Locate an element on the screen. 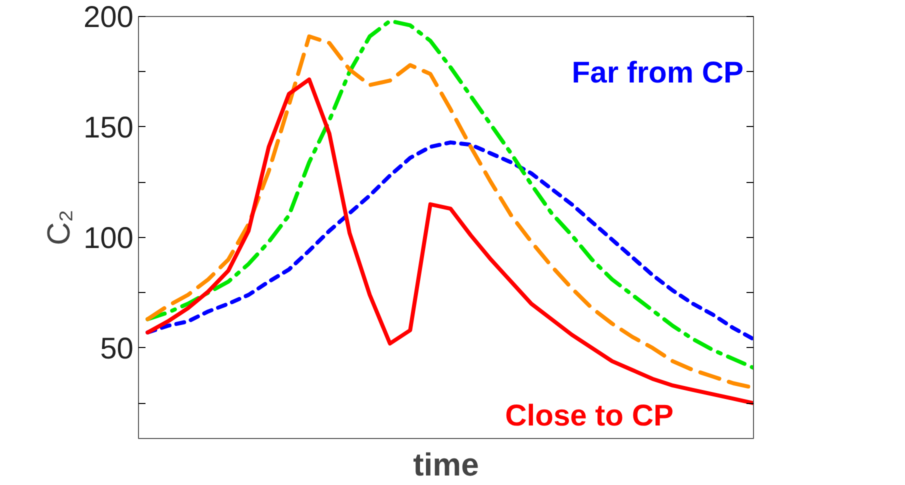 The width and height of the screenshot is (905, 485). y-tick-label: 100 is located at coordinates (108, 238).